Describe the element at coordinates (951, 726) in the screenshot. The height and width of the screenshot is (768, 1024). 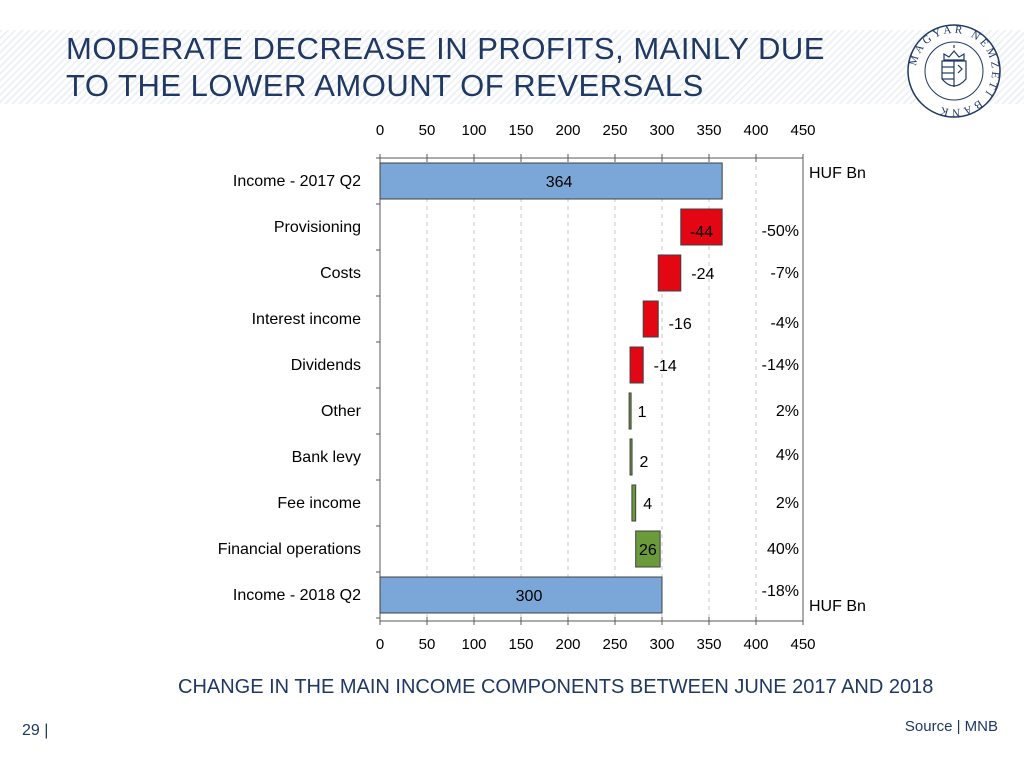
I see `source-label: Source | MNB` at that location.